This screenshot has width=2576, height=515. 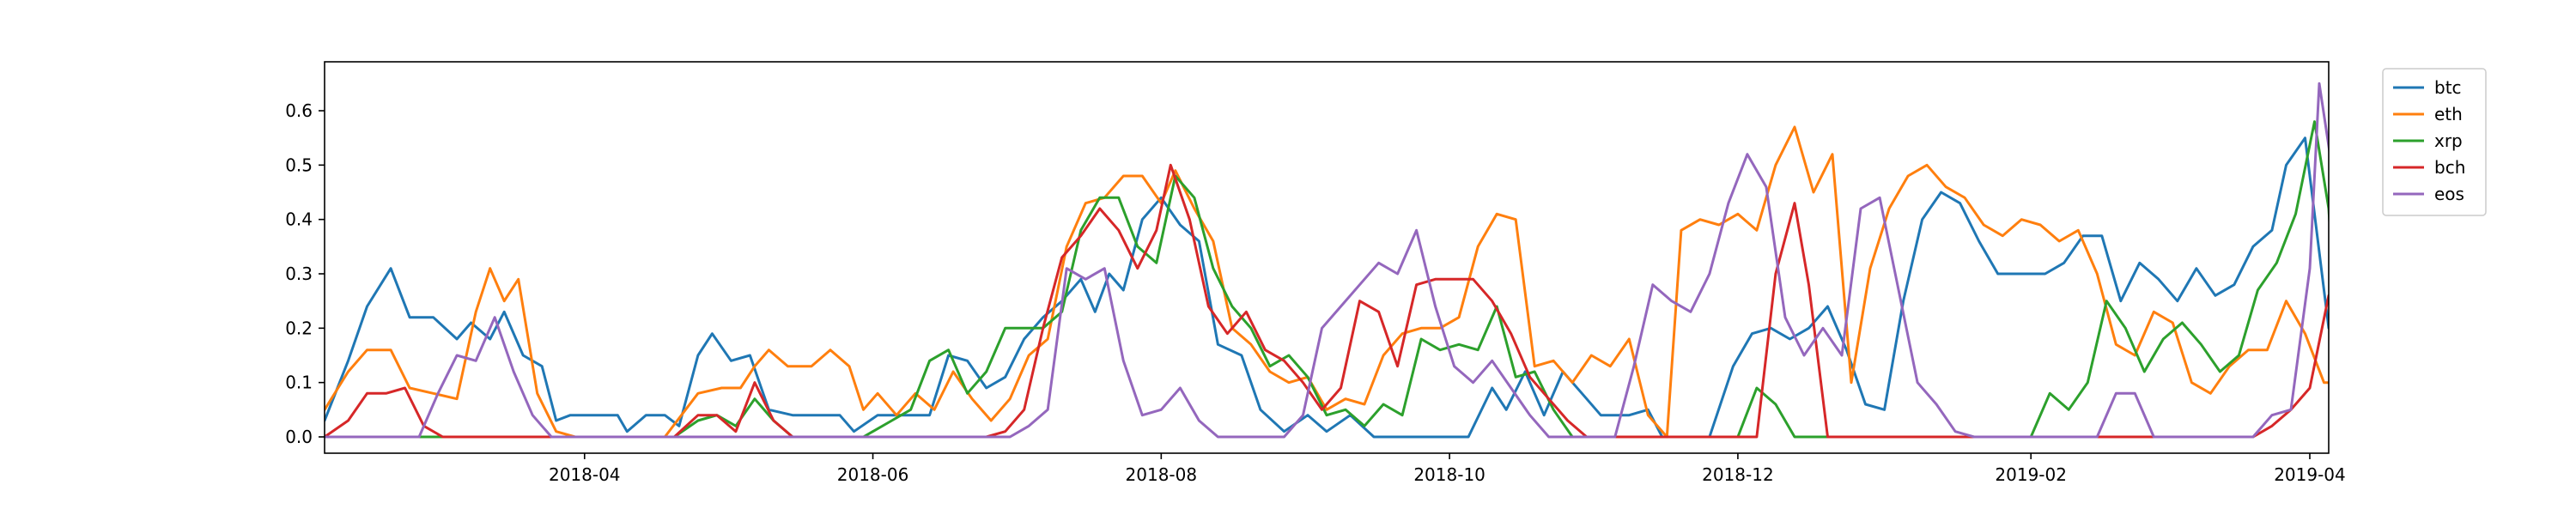 I want to click on legend-label-bch: bch, so click(x=2449, y=167).